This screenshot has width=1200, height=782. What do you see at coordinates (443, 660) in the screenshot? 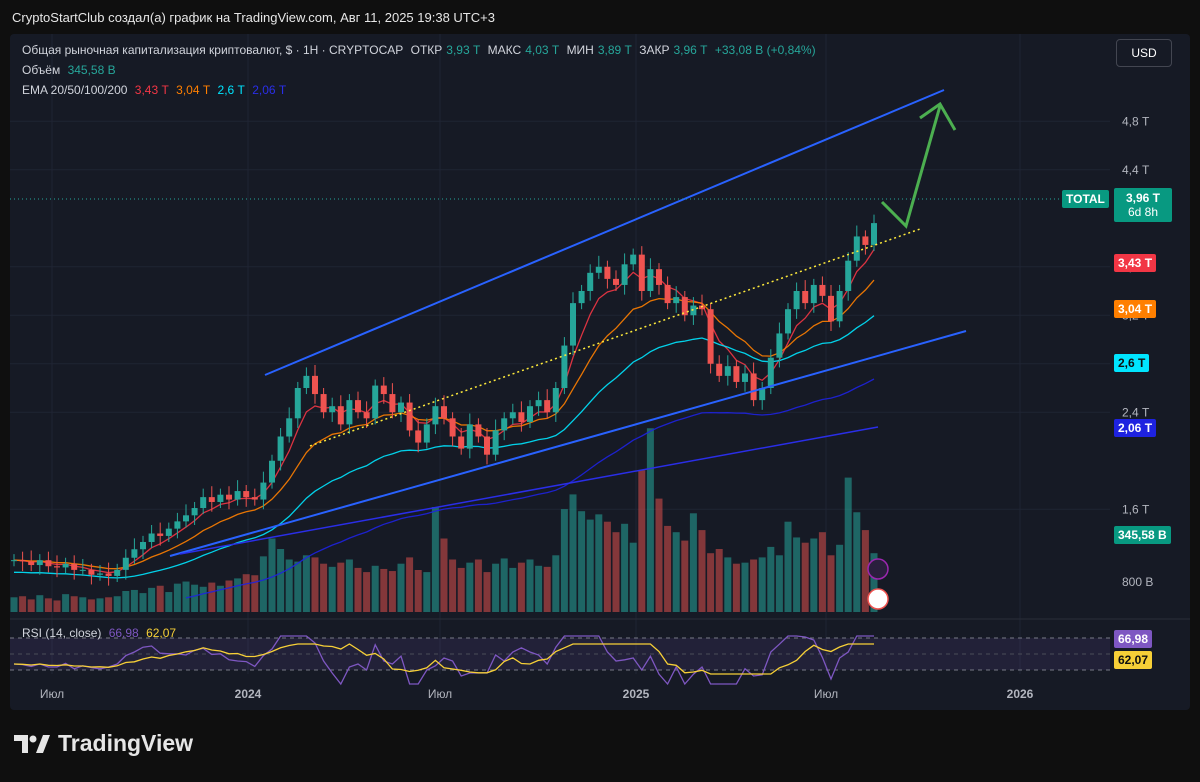
I see `rsi-line` at bounding box center [443, 660].